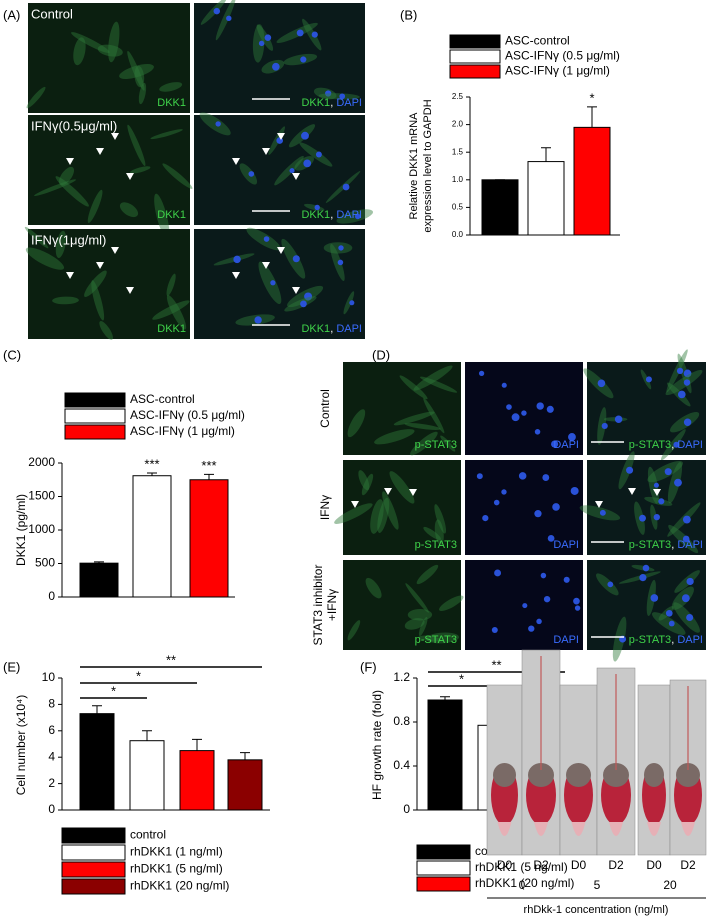 This screenshot has height=918, width=709. Describe the element at coordinates (21, 530) in the screenshot. I see `y-axis-label: DKK1 (pg/ml)` at that location.